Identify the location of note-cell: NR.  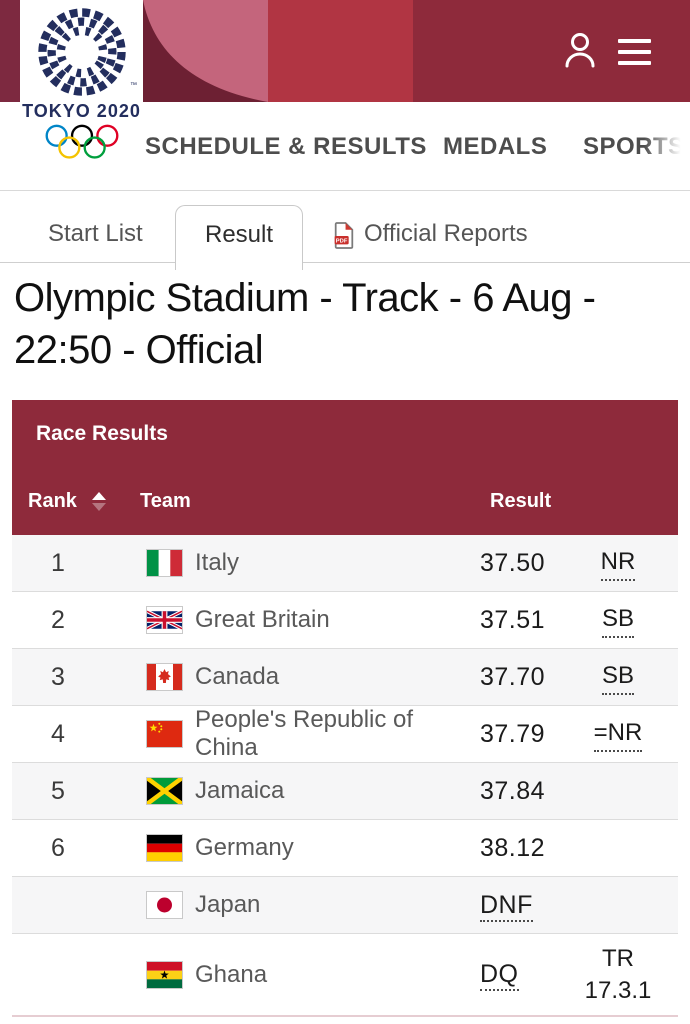
(618, 563).